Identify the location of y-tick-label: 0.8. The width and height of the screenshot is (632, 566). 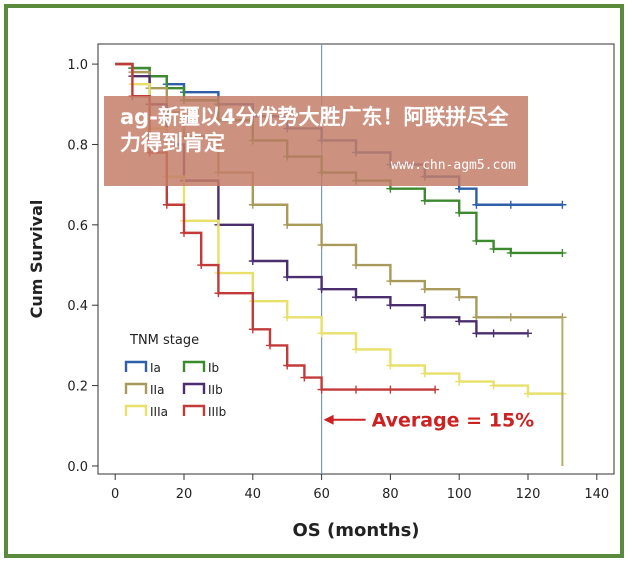
(77, 145).